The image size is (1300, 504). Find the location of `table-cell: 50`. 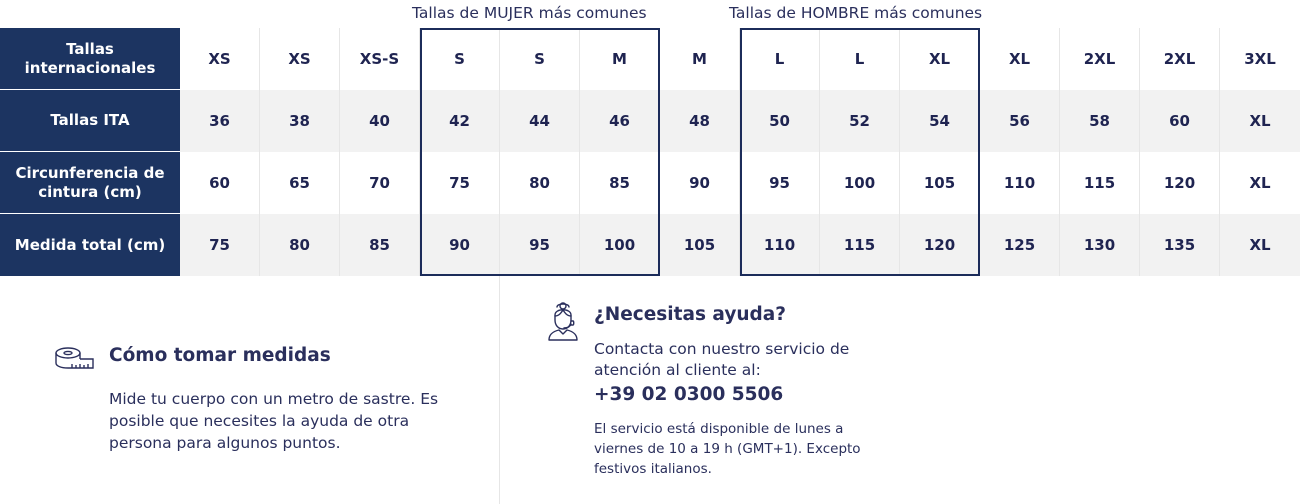

table-cell: 50 is located at coordinates (780, 121).